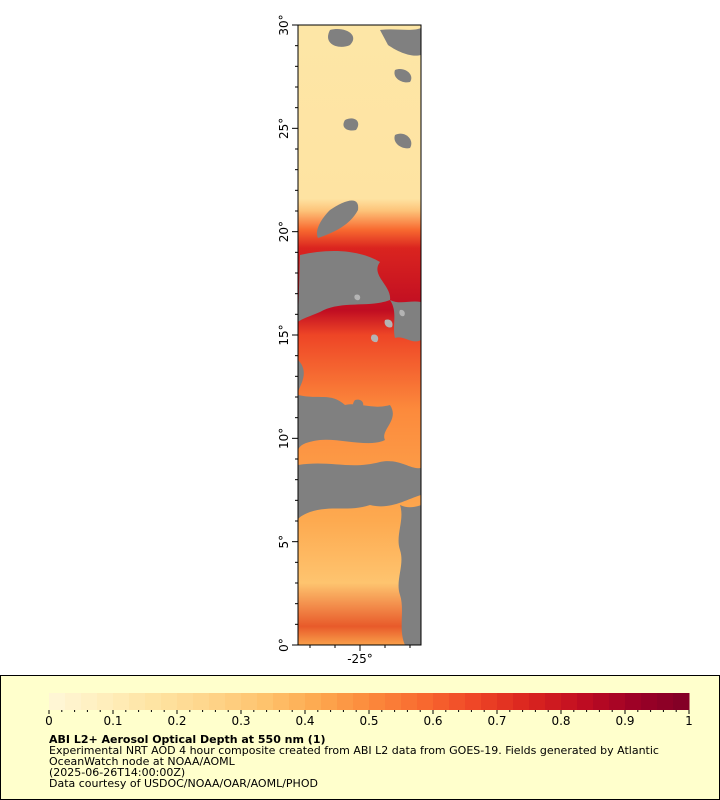 The height and width of the screenshot is (800, 720). I want to click on colorbar-ticks, so click(369, 712).